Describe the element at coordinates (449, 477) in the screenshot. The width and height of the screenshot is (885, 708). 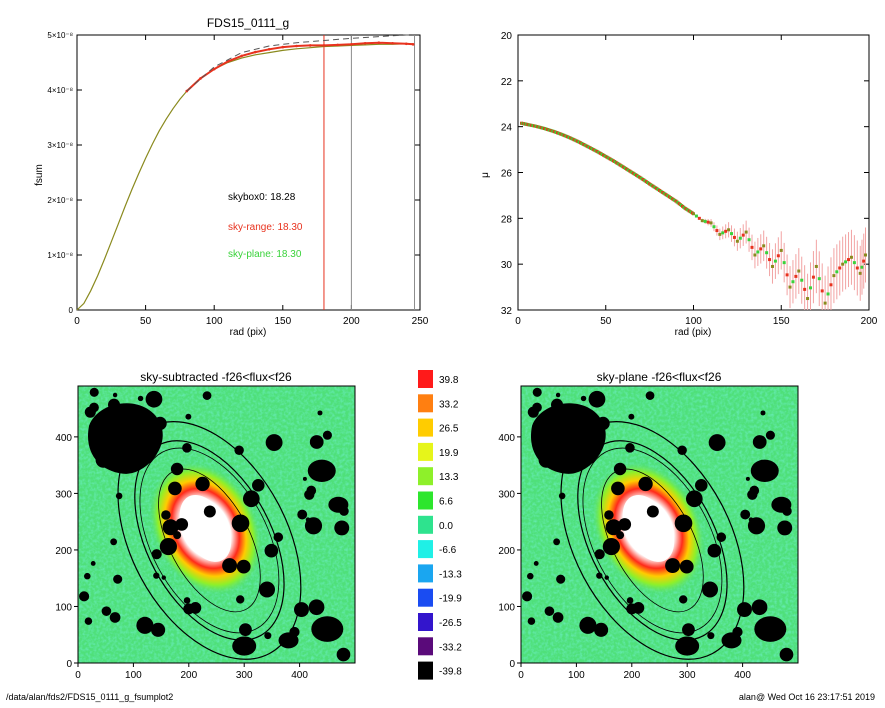
I see `colorbar-label: 13.3` at that location.